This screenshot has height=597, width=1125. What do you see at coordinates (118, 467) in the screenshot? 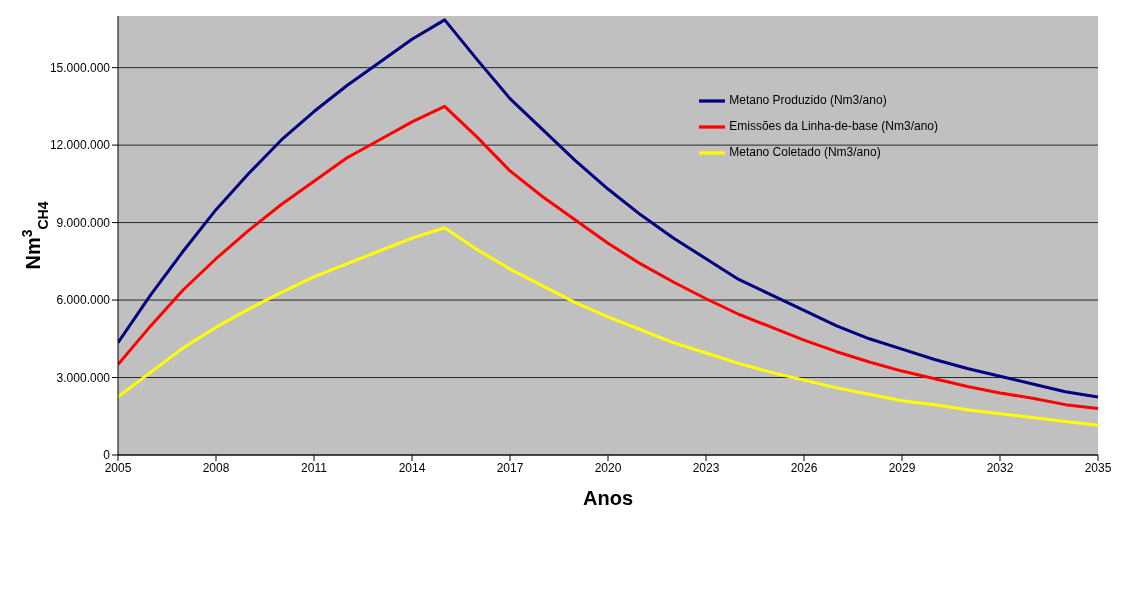
I see `x-tick-label: 2005` at bounding box center [118, 467].